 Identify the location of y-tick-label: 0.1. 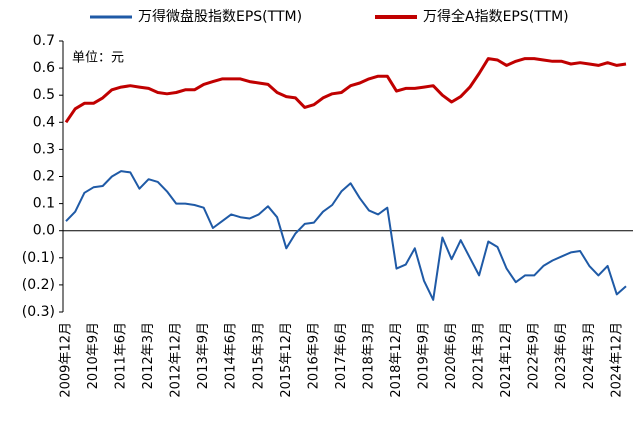
(44, 204).